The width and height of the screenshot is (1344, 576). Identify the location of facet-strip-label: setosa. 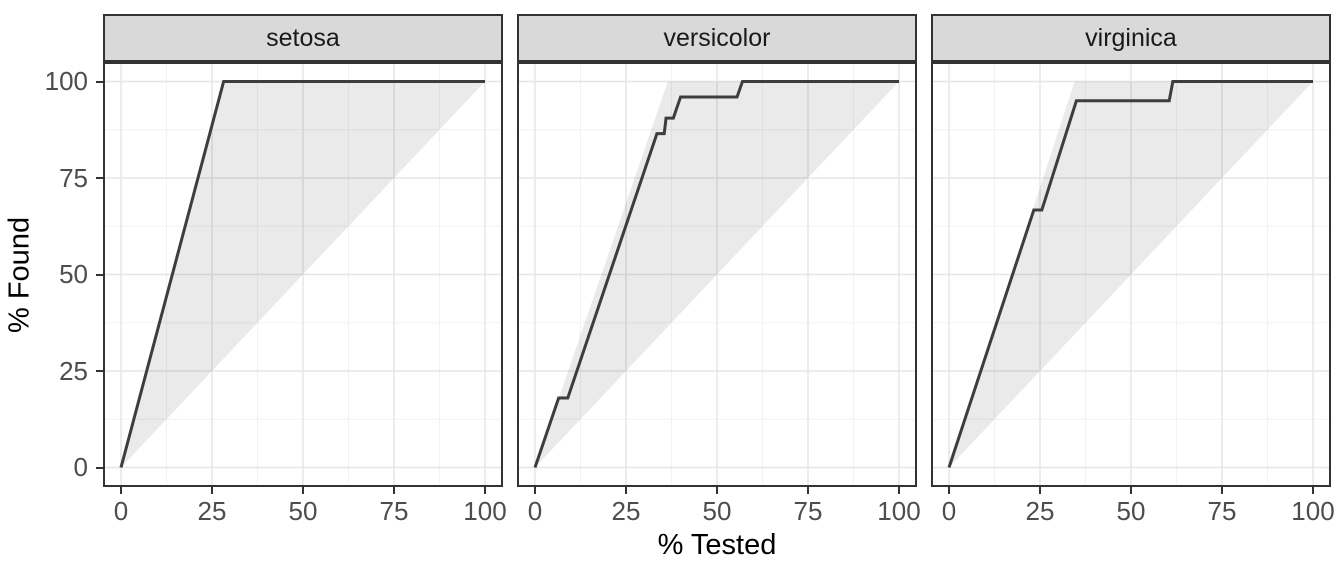
(303, 37).